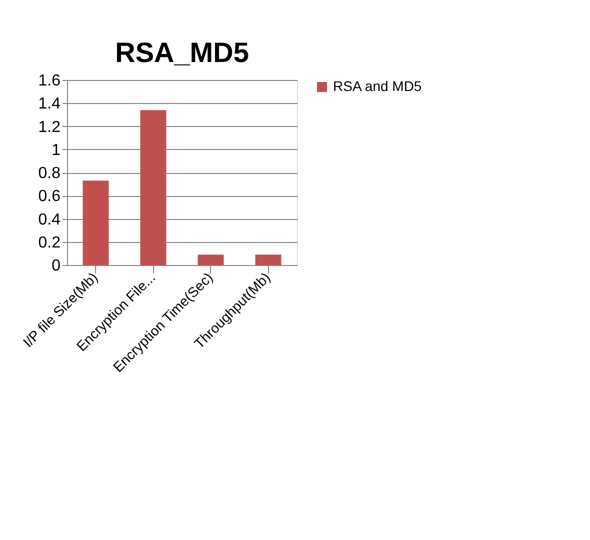 The image size is (590, 540). I want to click on y-tick-label: 1, so click(56, 150).